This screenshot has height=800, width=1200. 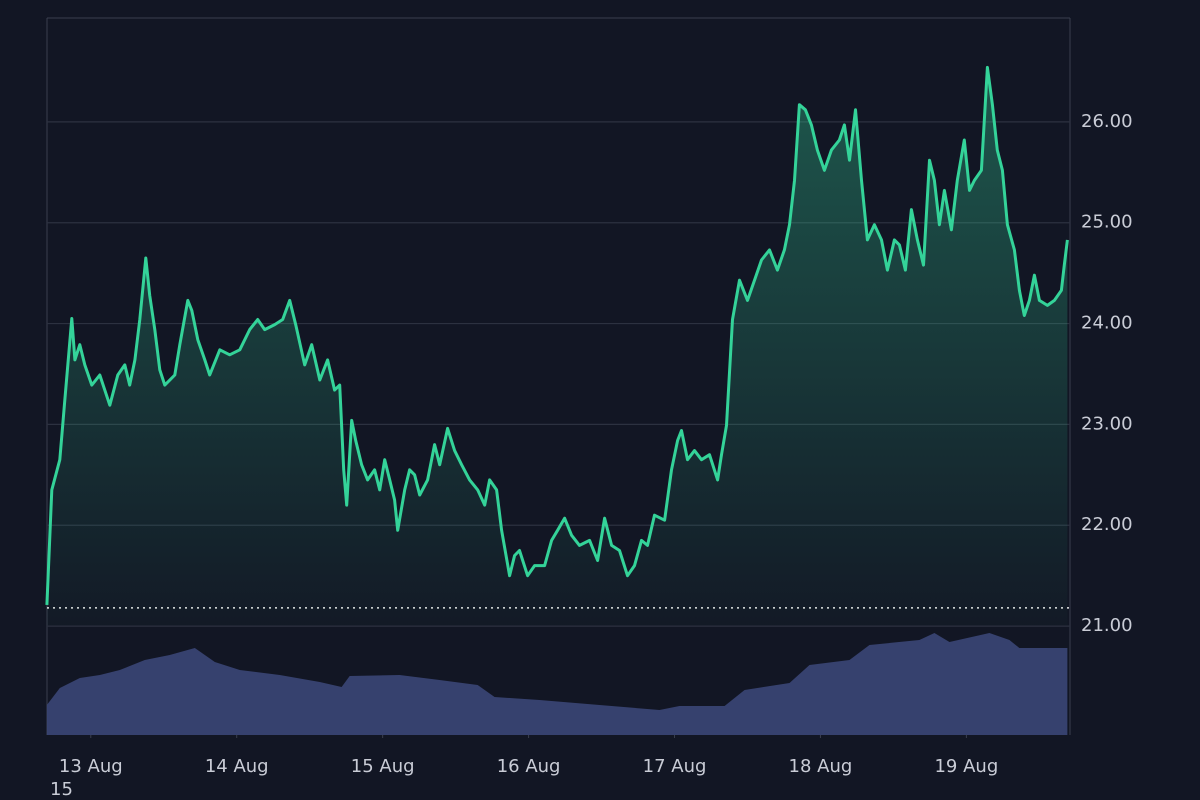 I want to click on volume-pane, so click(x=557, y=684).